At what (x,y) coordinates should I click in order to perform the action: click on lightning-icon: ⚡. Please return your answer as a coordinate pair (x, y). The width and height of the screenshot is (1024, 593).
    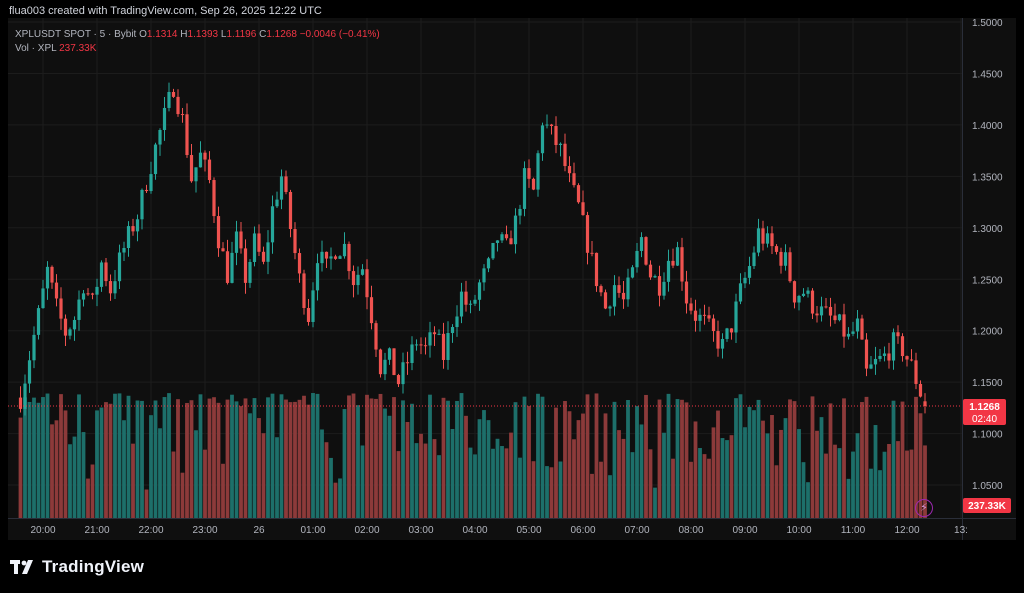
    Looking at the image, I should click on (924, 508).